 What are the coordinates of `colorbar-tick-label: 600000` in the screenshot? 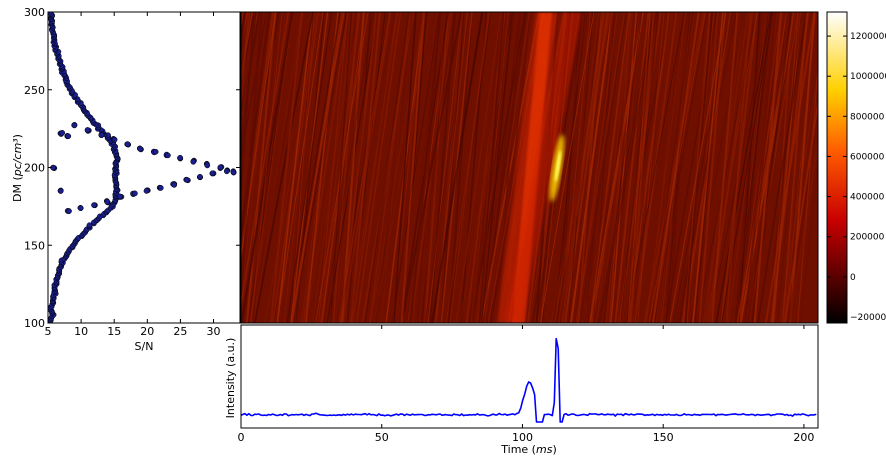 It's located at (867, 157).